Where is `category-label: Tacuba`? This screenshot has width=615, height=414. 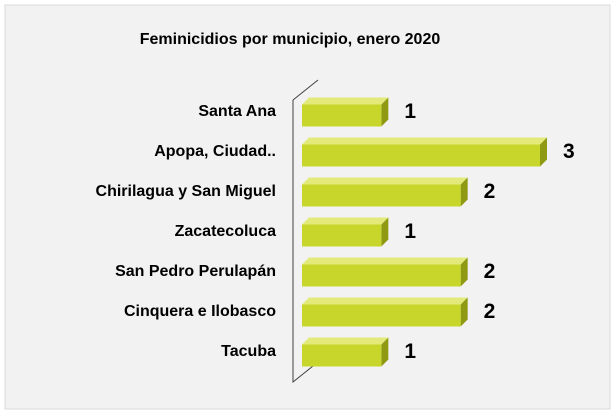
category-label: Tacuba is located at coordinates (248, 351).